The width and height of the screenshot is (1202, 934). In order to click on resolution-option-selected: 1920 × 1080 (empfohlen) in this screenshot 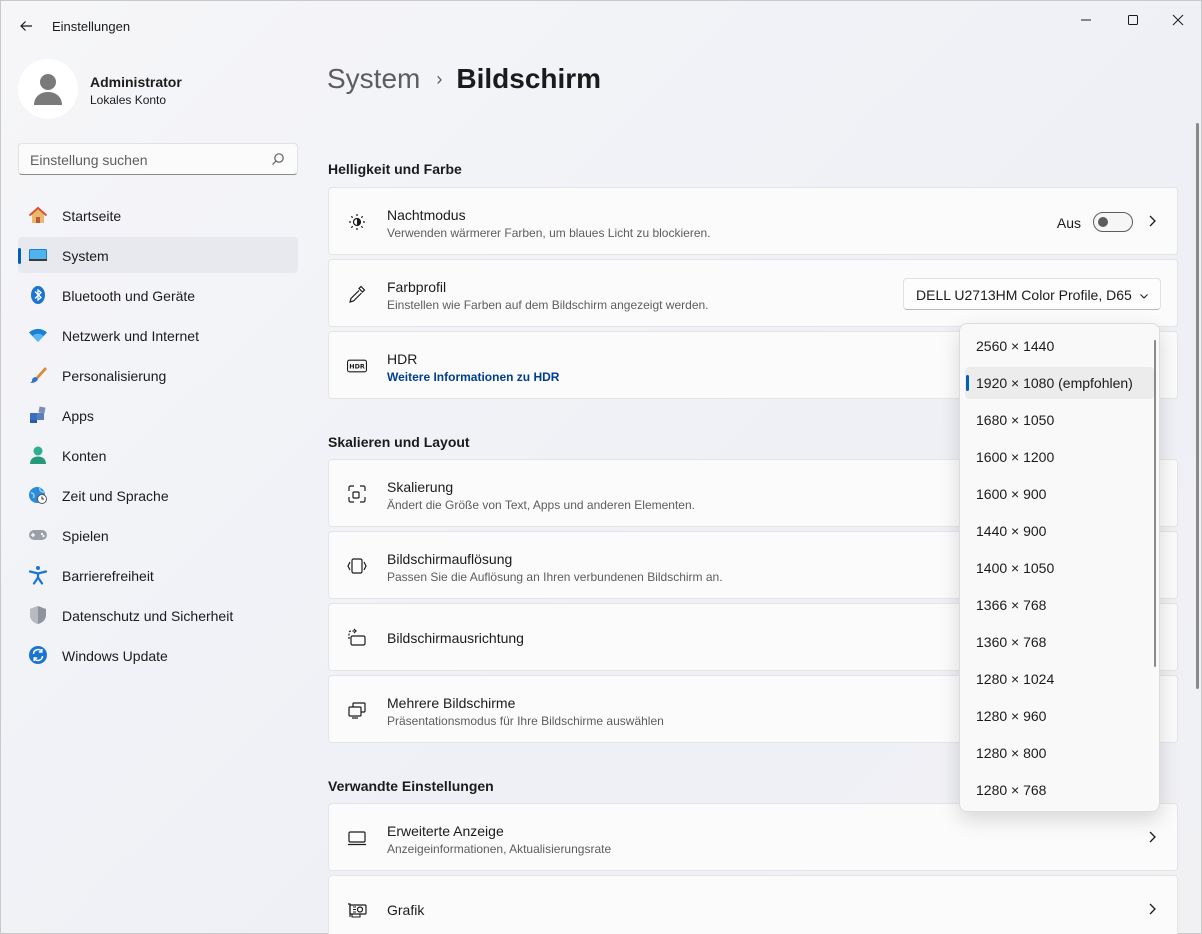, I will do `click(1059, 383)`.